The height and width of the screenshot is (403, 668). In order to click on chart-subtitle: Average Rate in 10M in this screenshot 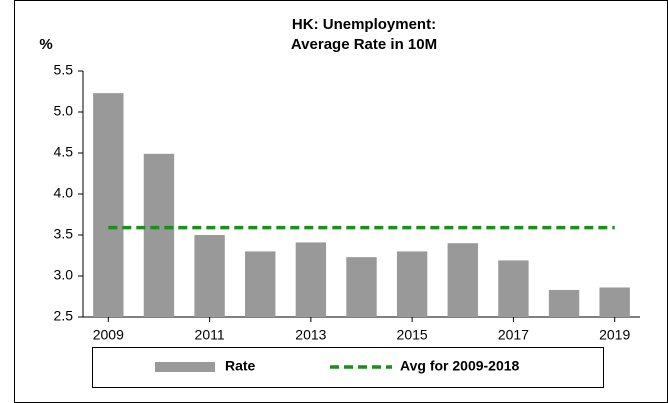, I will do `click(364, 44)`.